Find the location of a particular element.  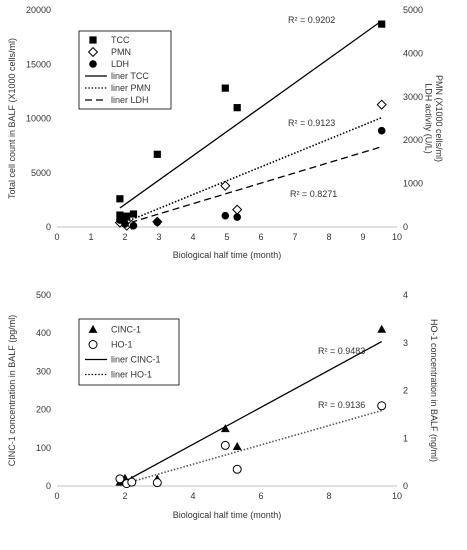

y-right-axis-title: PMN (X1000 cells/ml)LDH activity (U/L) is located at coordinates (433, 118).